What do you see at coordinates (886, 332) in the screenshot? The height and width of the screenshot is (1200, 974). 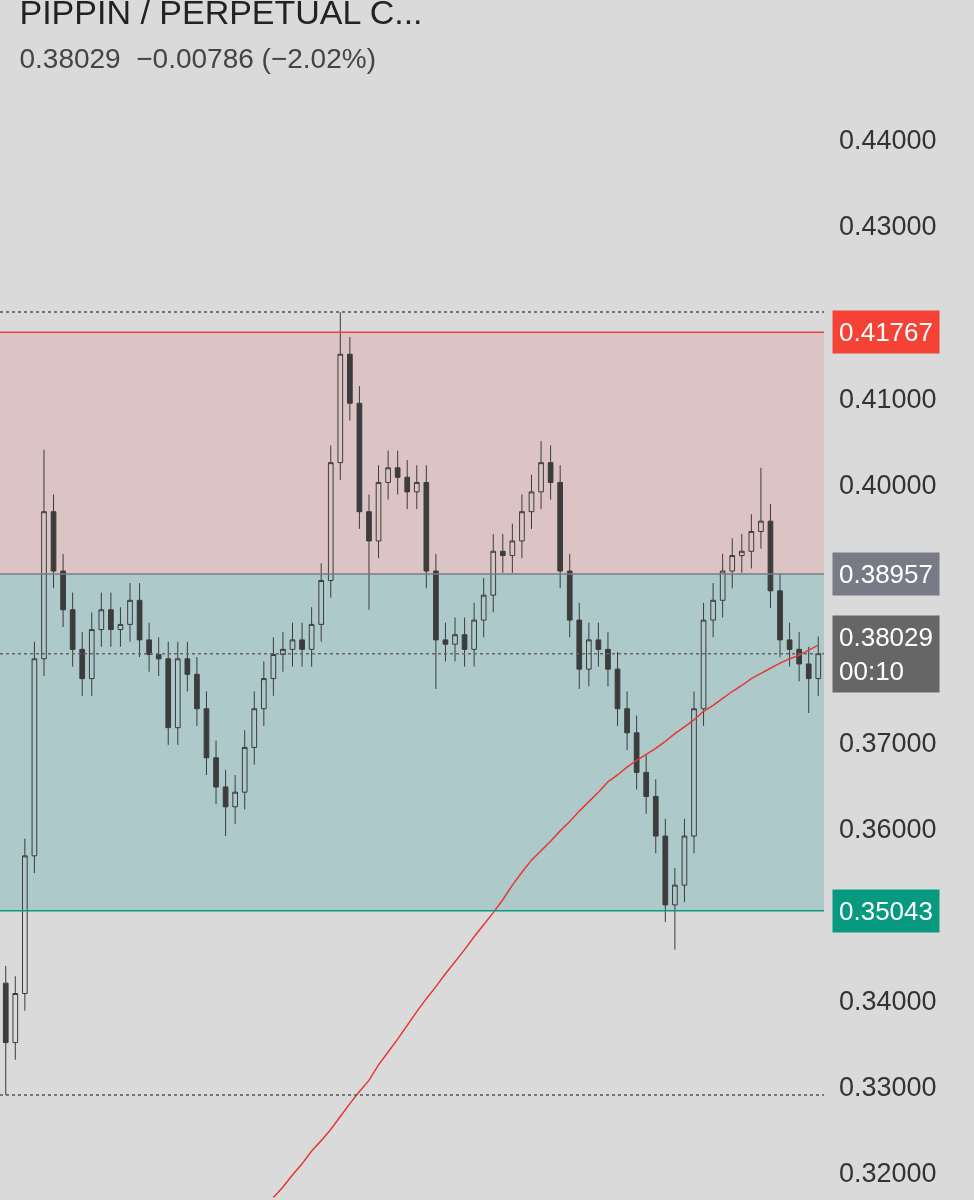 I see `ref-line-label: 0.41767` at bounding box center [886, 332].